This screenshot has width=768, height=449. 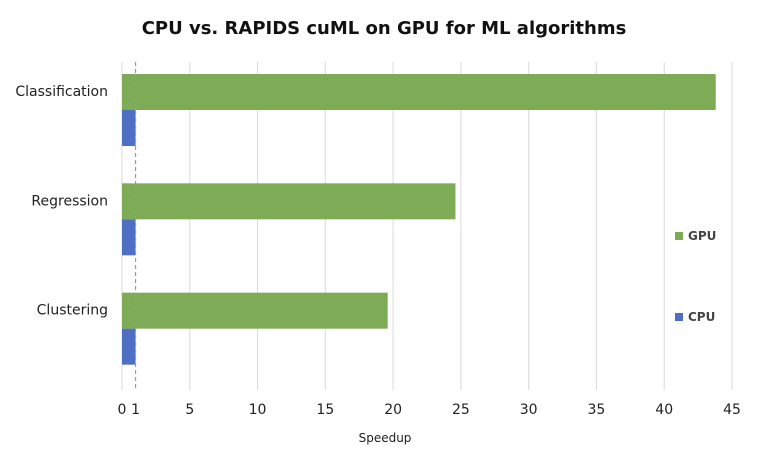 I want to click on category-label-regression: Regression, so click(x=69, y=201).